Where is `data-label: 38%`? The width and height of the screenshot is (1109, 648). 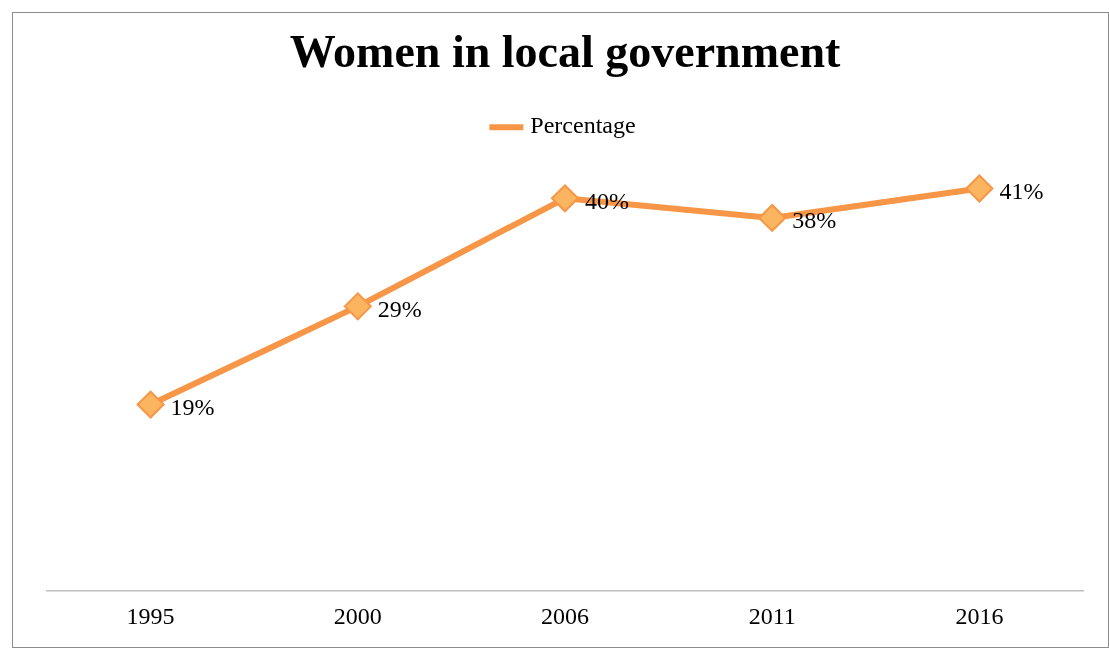 data-label: 38% is located at coordinates (814, 220).